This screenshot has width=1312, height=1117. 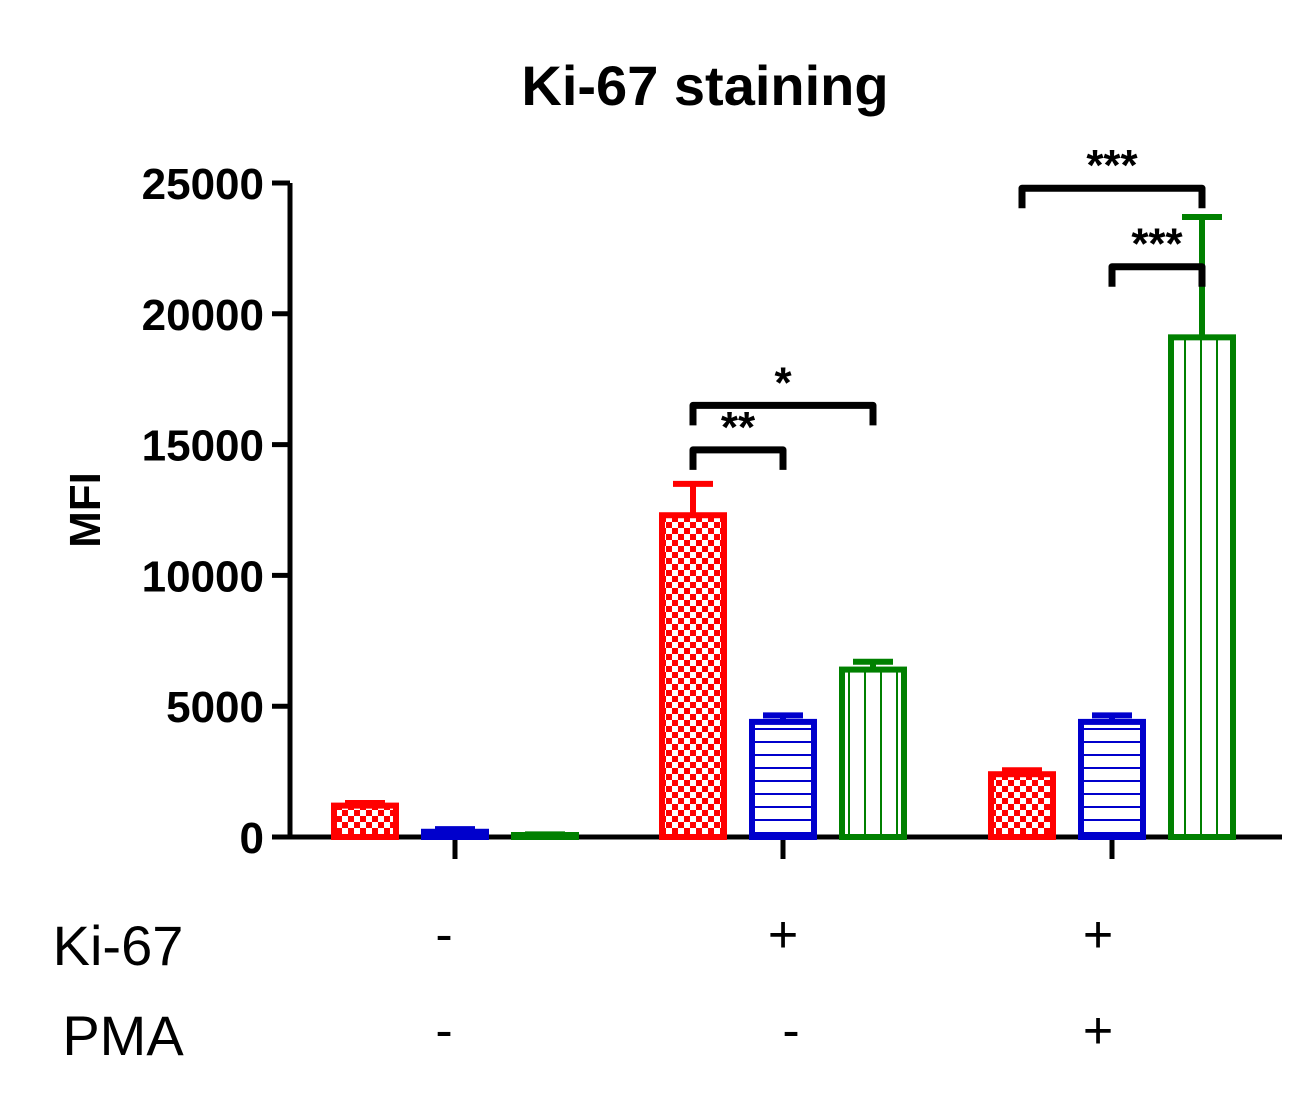 What do you see at coordinates (203, 315) in the screenshot?
I see `y-tick-label: 20000` at bounding box center [203, 315].